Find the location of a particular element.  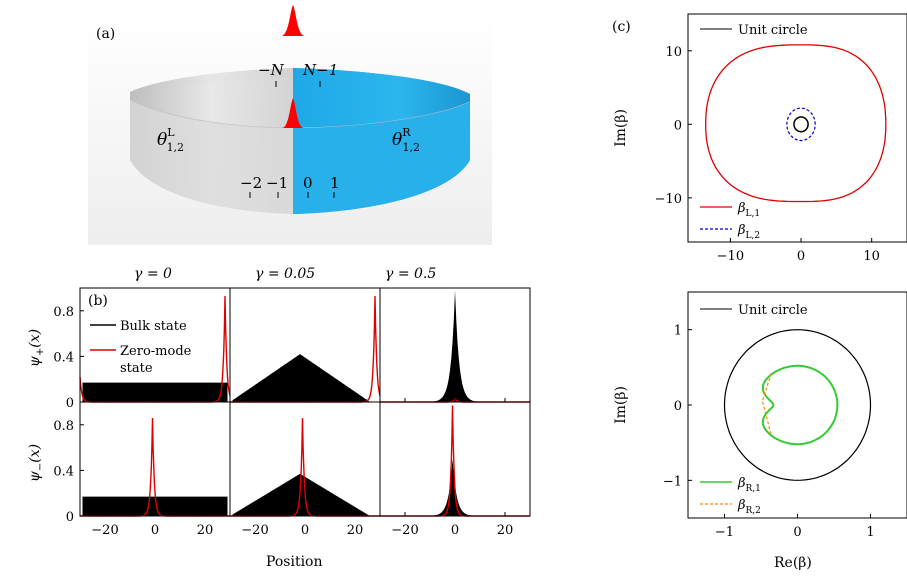

x-tick-label: −1 is located at coordinates (724, 532).